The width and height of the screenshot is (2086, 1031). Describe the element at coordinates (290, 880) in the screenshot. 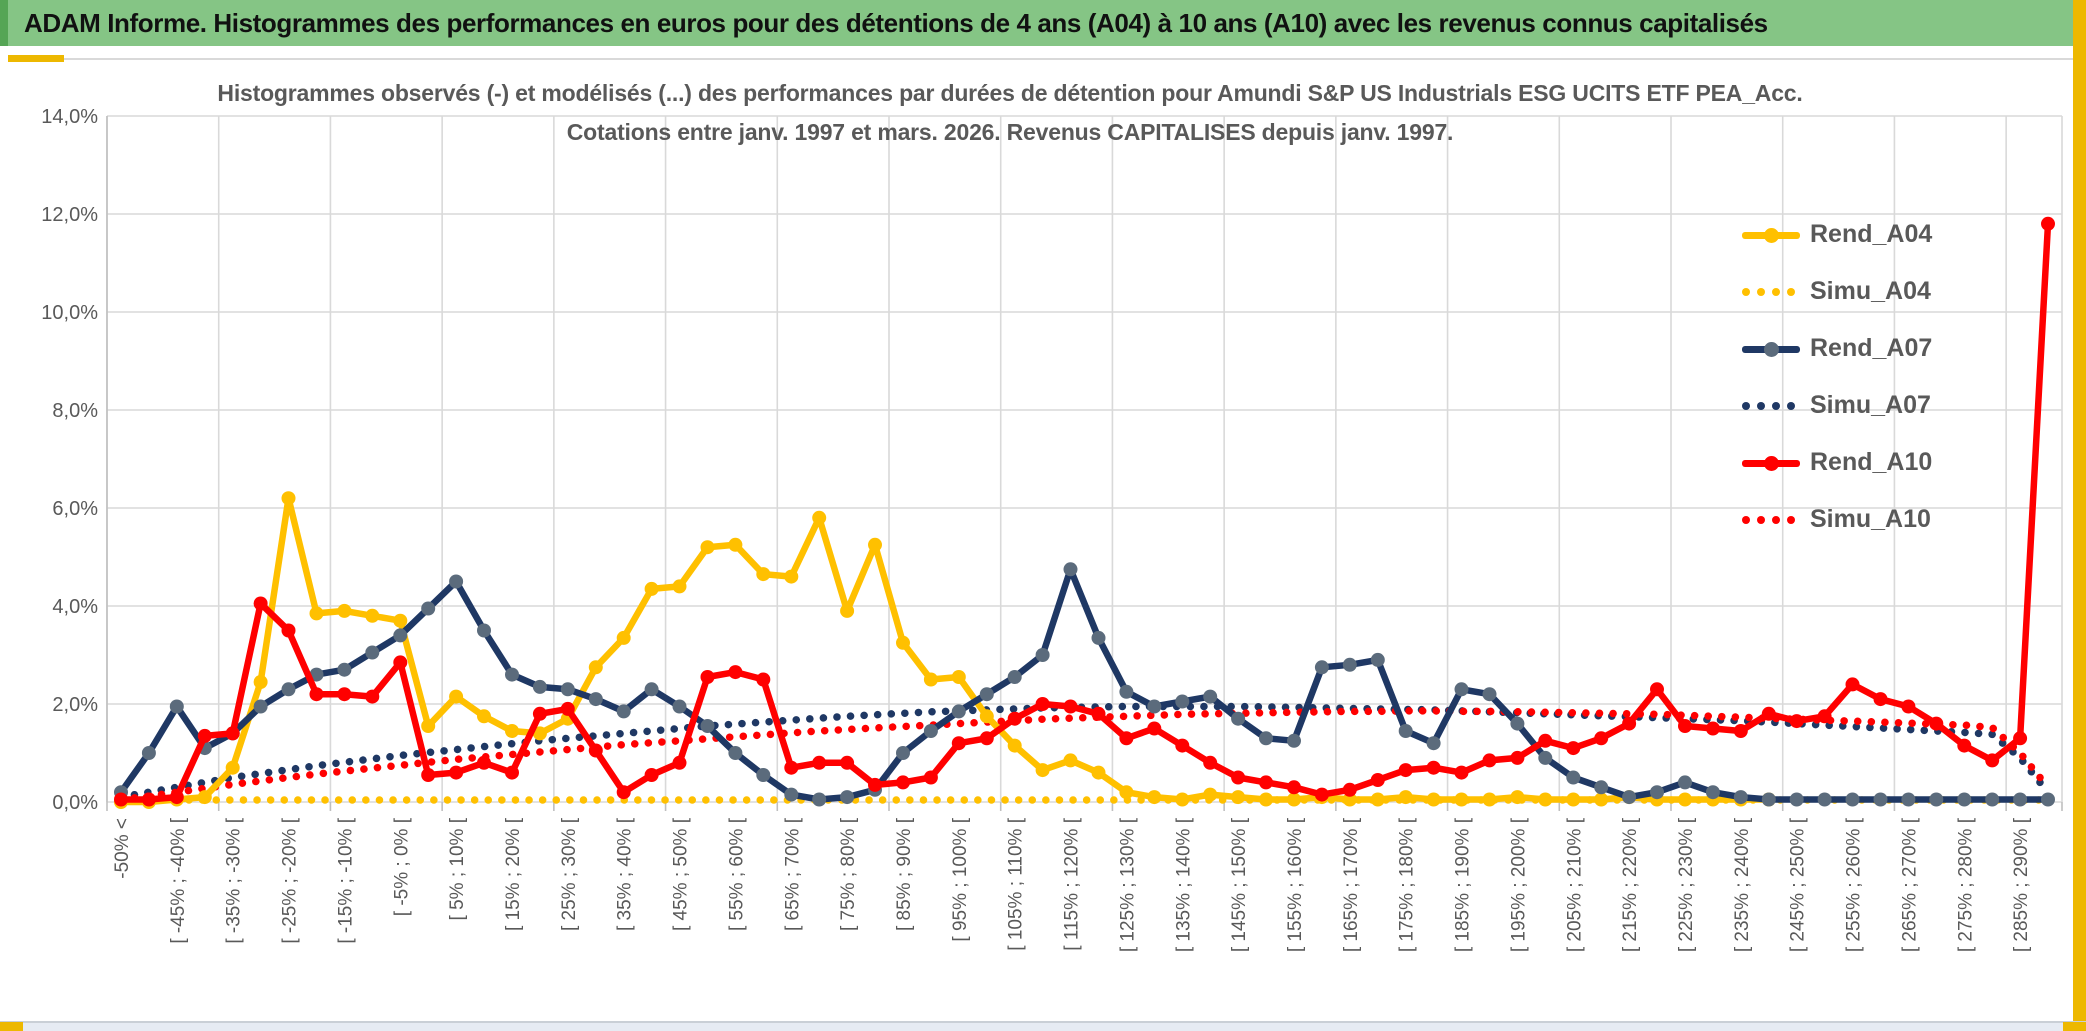

I see `x-axis-label: [ -25% ; -20% [` at that location.